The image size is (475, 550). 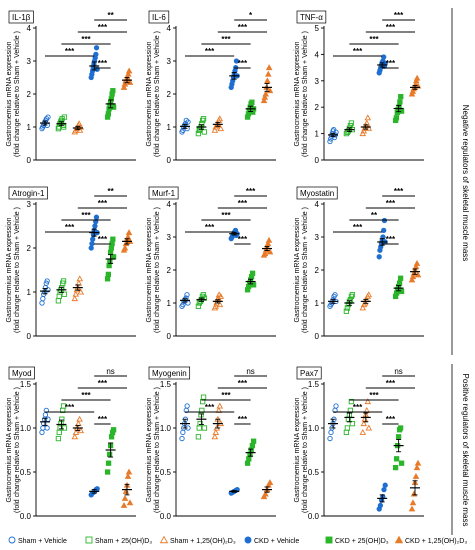 I want to click on y-tick-label: 1.5, so click(x=166, y=384).